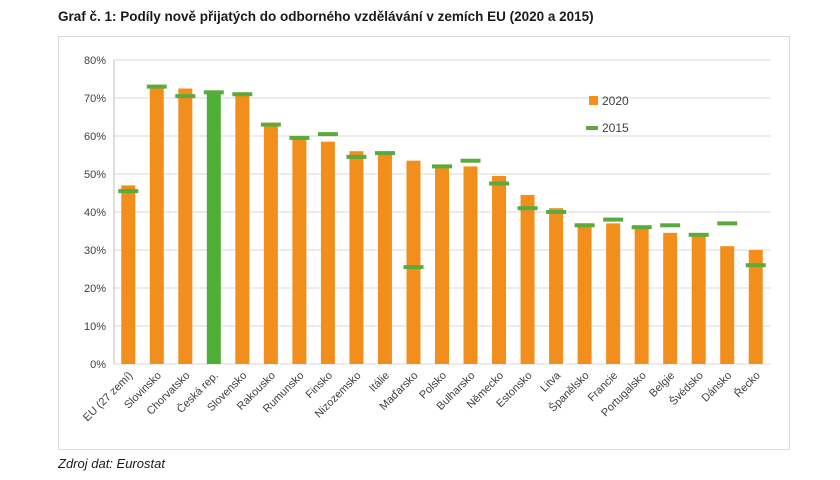 The image size is (840, 480). What do you see at coordinates (95, 175) in the screenshot?
I see `y-tick-label: 50%` at bounding box center [95, 175].